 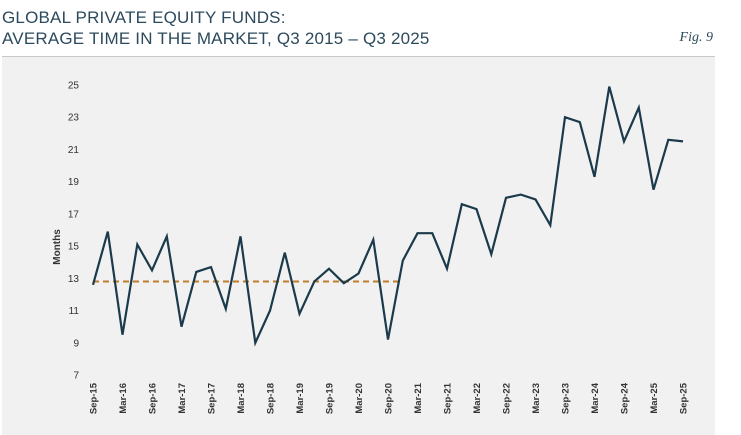 I want to click on y-axis: 25 23 21 19 17 15 13 11 9 7, so click(x=74, y=231).